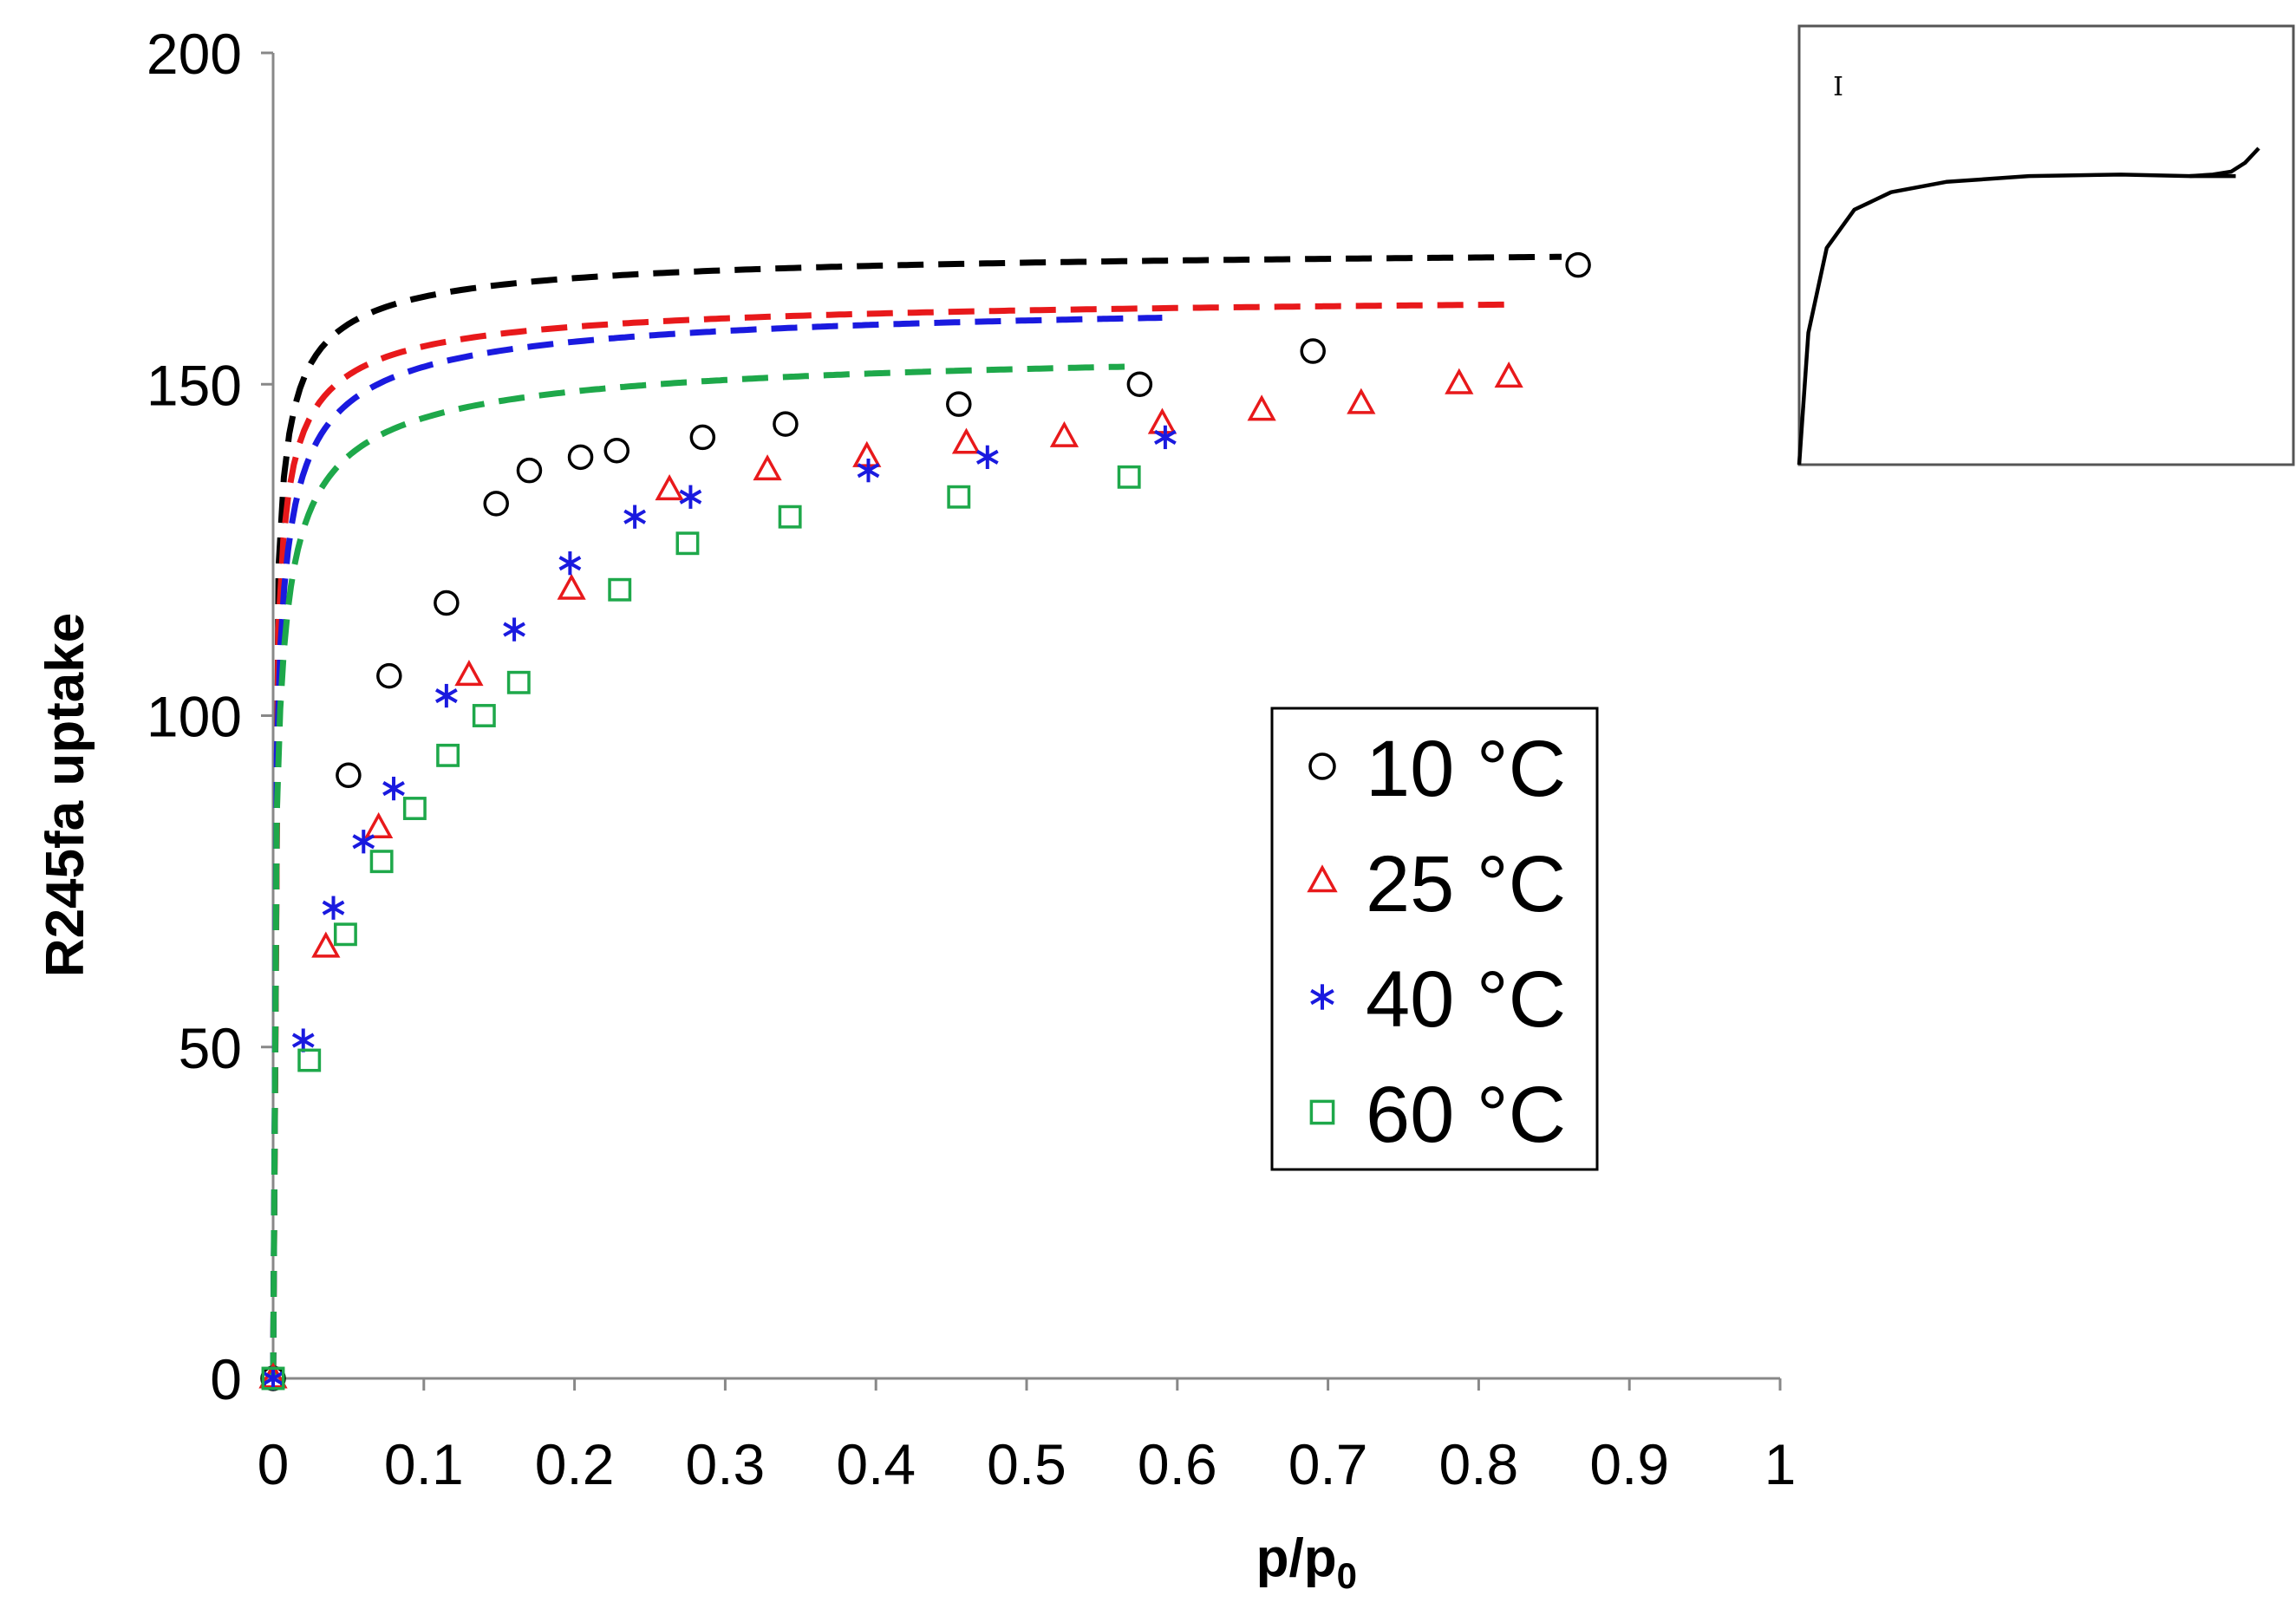 The image size is (2296, 1609). What do you see at coordinates (1178, 1464) in the screenshot?
I see `x-tick-label: 0.6` at bounding box center [1178, 1464].